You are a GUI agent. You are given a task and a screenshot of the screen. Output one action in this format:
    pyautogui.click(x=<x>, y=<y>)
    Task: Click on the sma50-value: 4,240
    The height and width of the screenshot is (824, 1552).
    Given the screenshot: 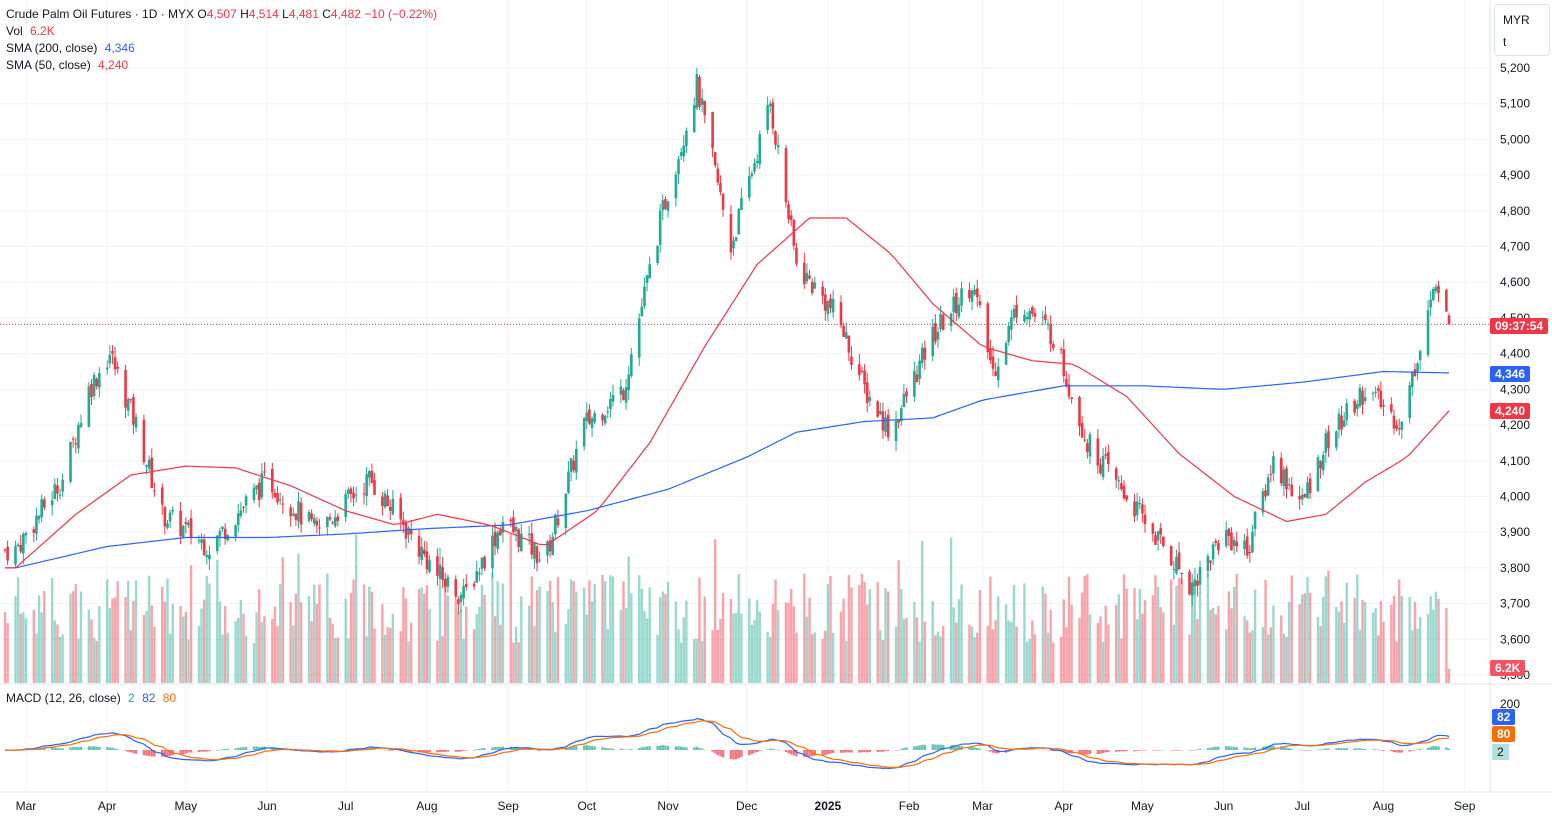 What is the action you would take?
    pyautogui.click(x=113, y=65)
    